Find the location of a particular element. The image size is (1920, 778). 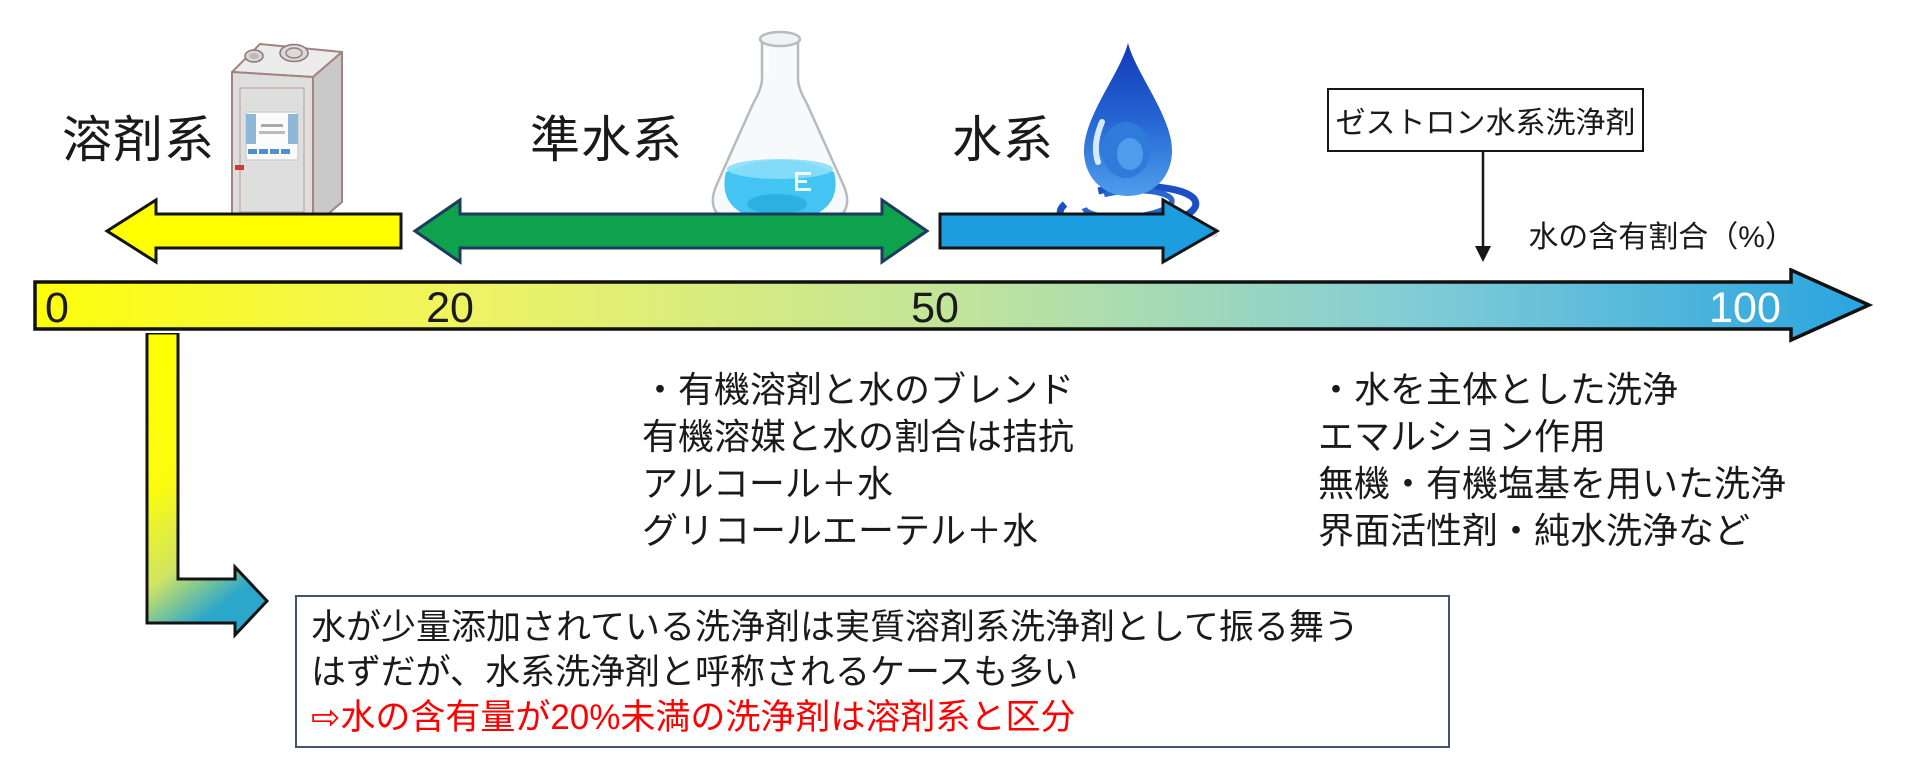

solvent-can-icon is located at coordinates (287, 135).